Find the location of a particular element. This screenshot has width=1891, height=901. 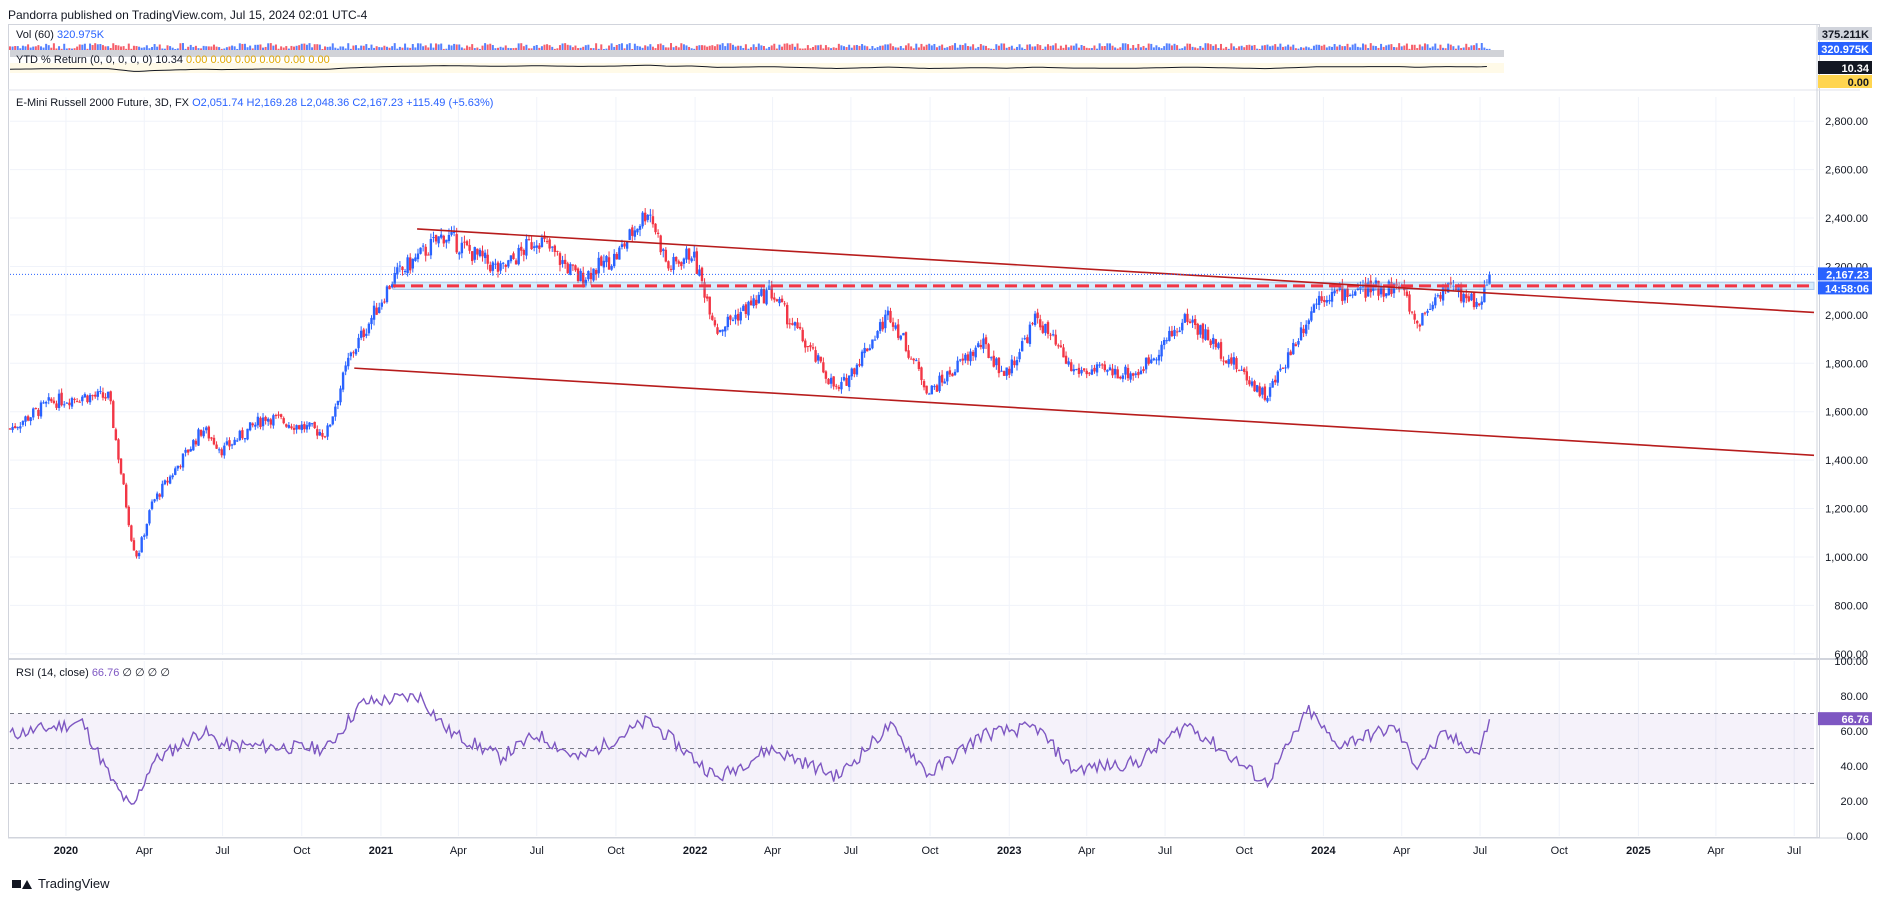

open-value: O2,051.74 is located at coordinates (218, 103).